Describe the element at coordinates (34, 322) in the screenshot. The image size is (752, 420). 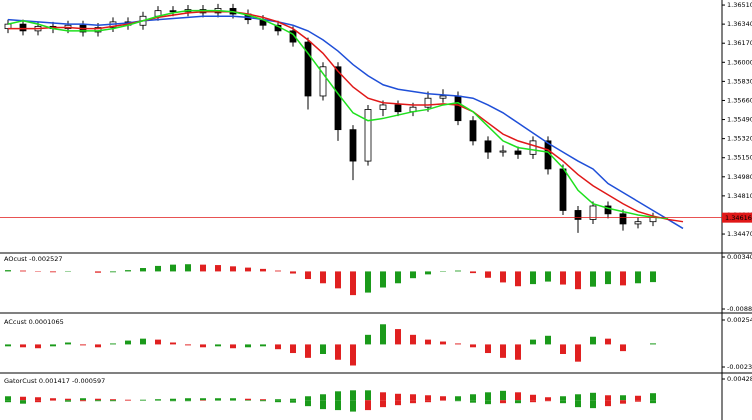
I see `indicator-label: ACcust 0.0001065` at that location.